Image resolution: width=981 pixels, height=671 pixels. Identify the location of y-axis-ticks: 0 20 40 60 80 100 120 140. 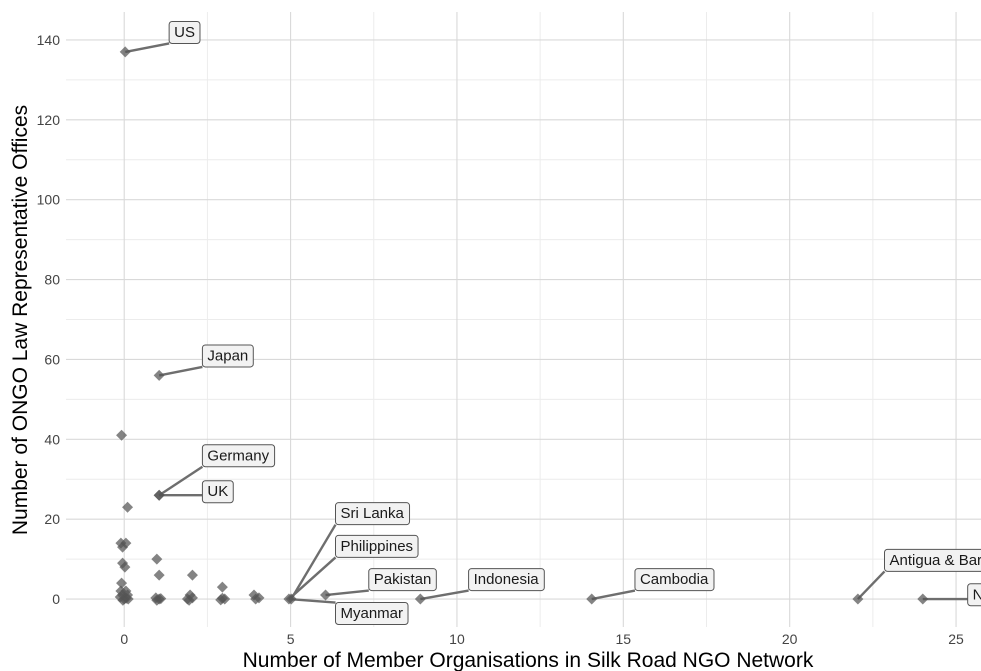
(49, 319).